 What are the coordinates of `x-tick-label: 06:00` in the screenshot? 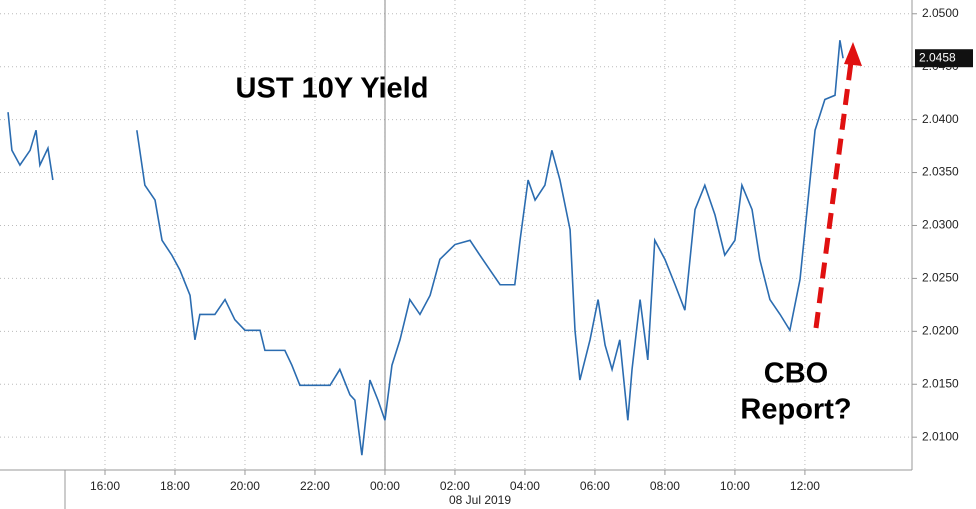 It's located at (595, 486).